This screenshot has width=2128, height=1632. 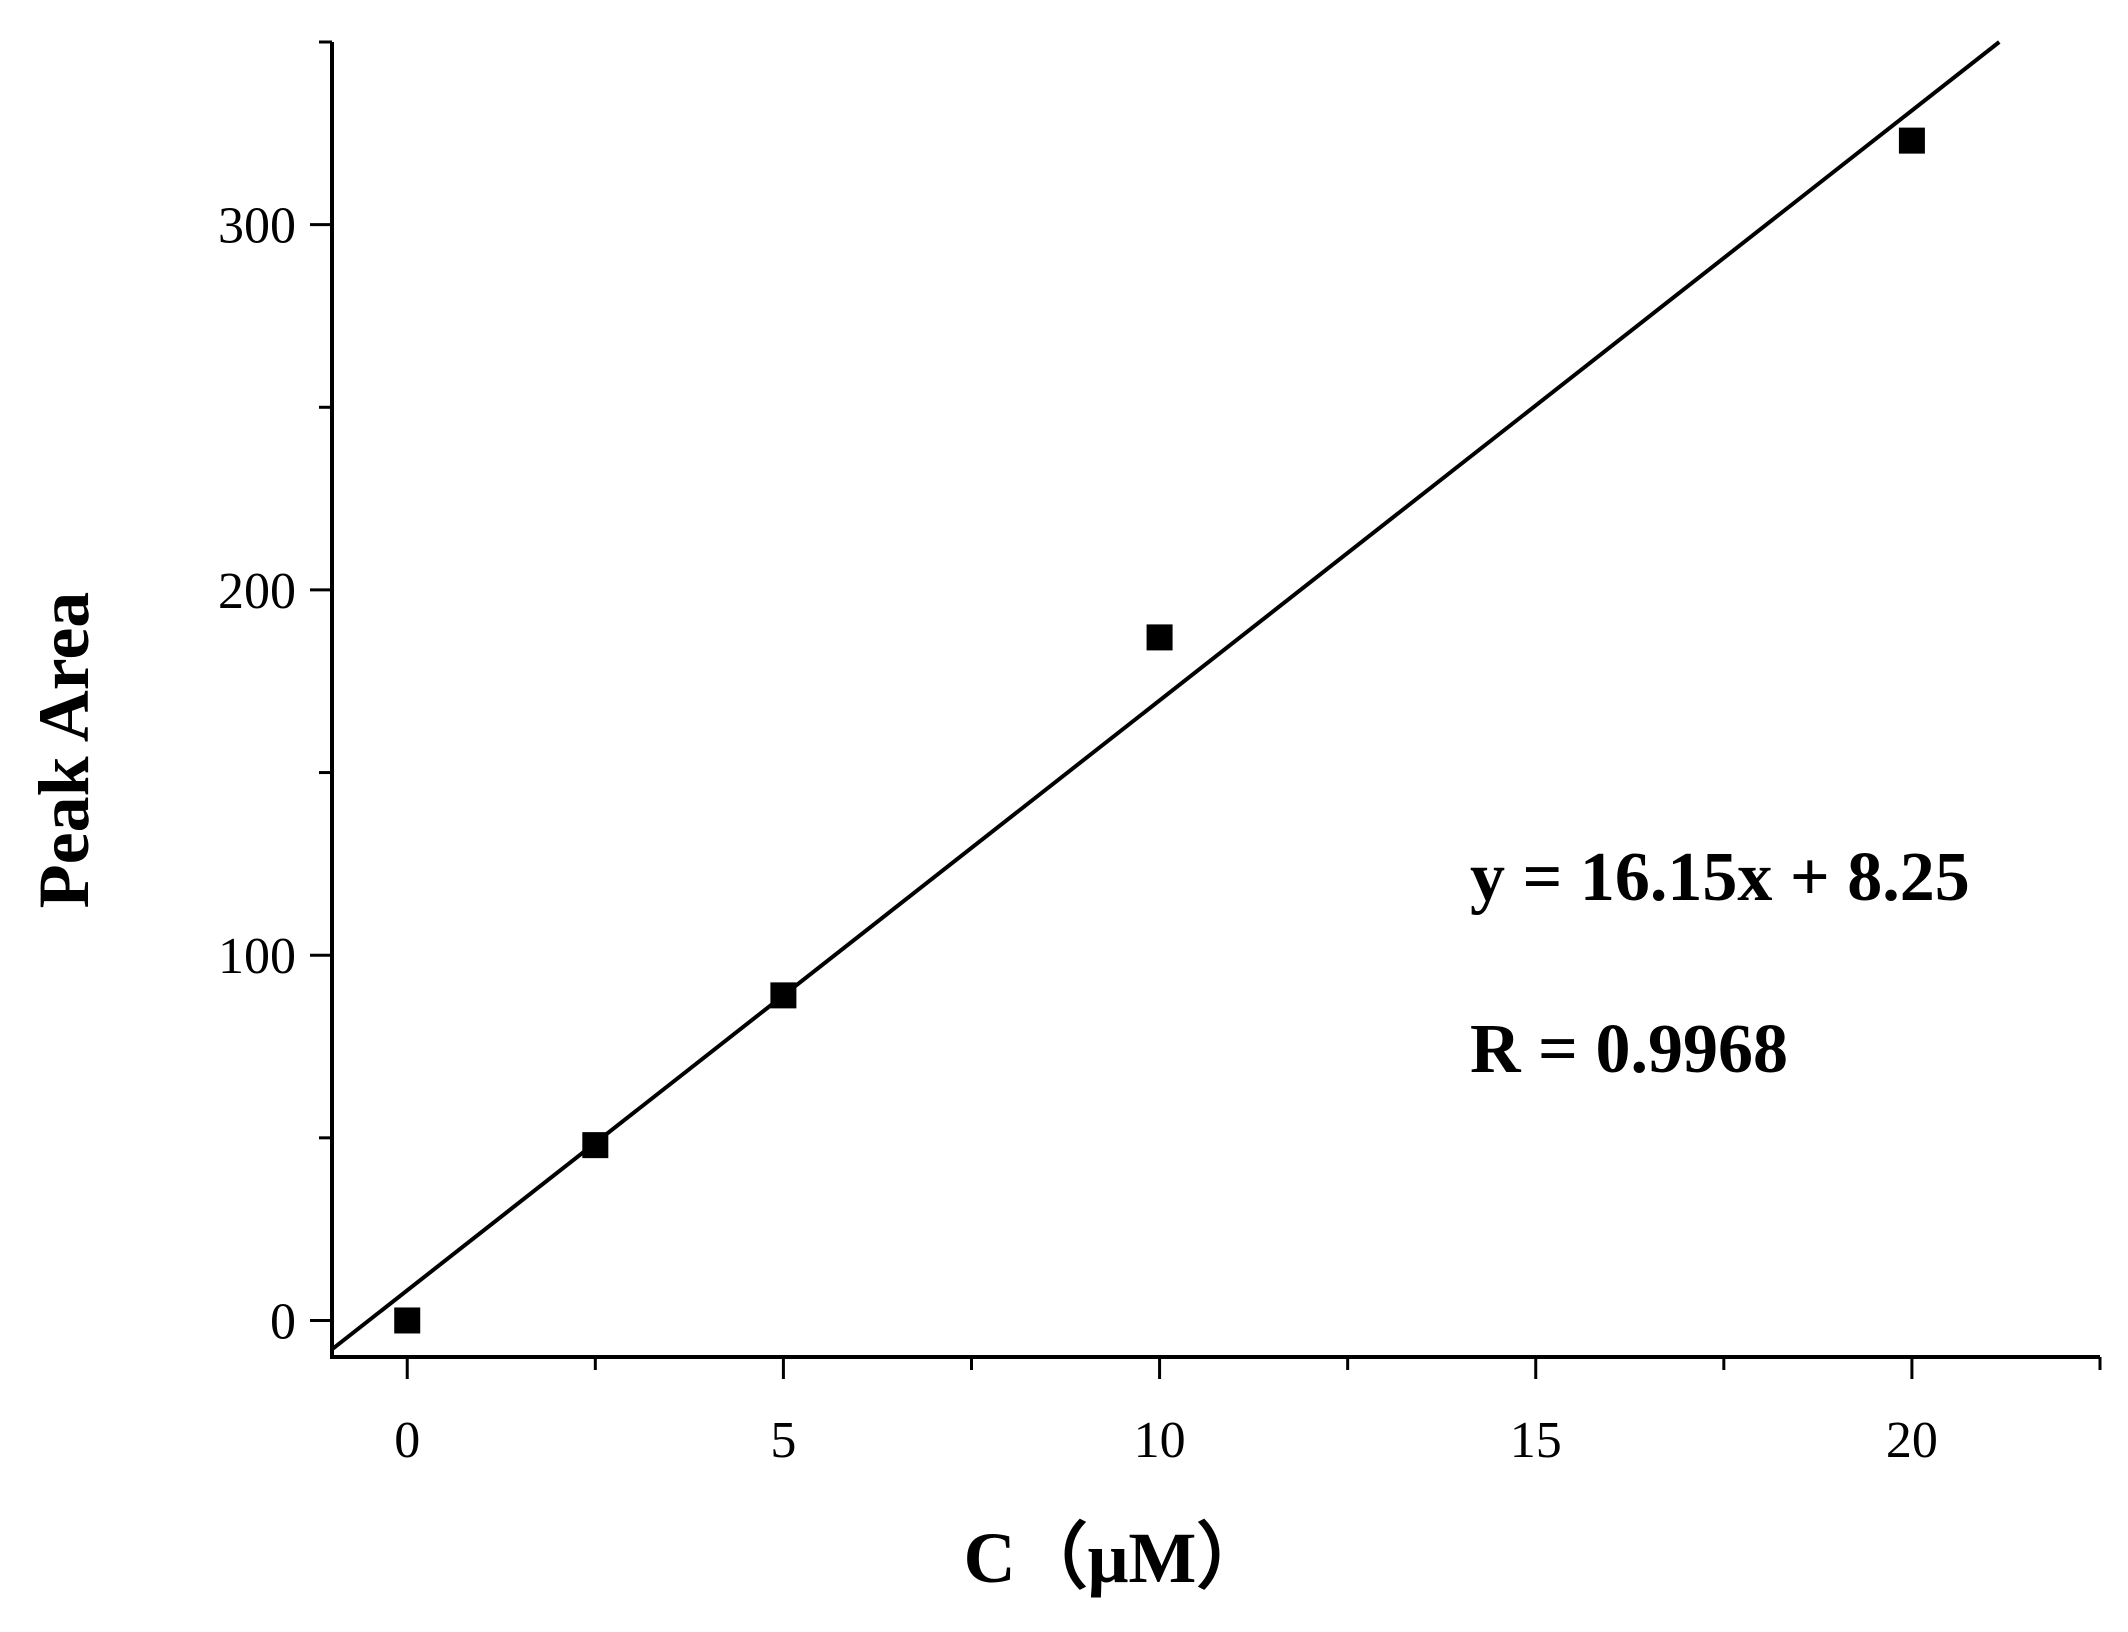 What do you see at coordinates (1160, 1440) in the screenshot?
I see `x-tick-label: 10` at bounding box center [1160, 1440].